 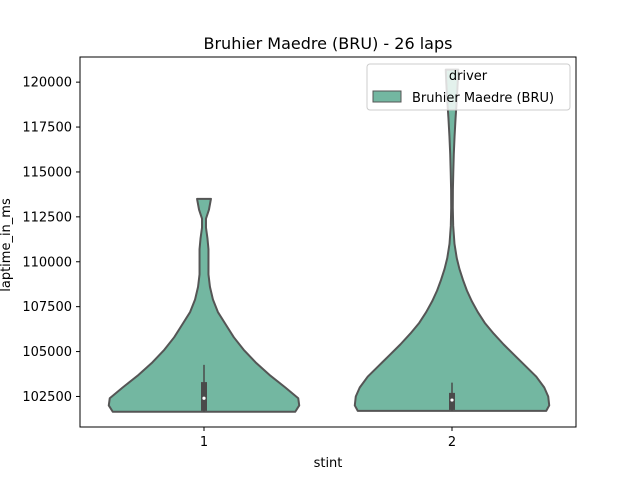 I want to click on y-tick-label: 120000, so click(x=47, y=83).